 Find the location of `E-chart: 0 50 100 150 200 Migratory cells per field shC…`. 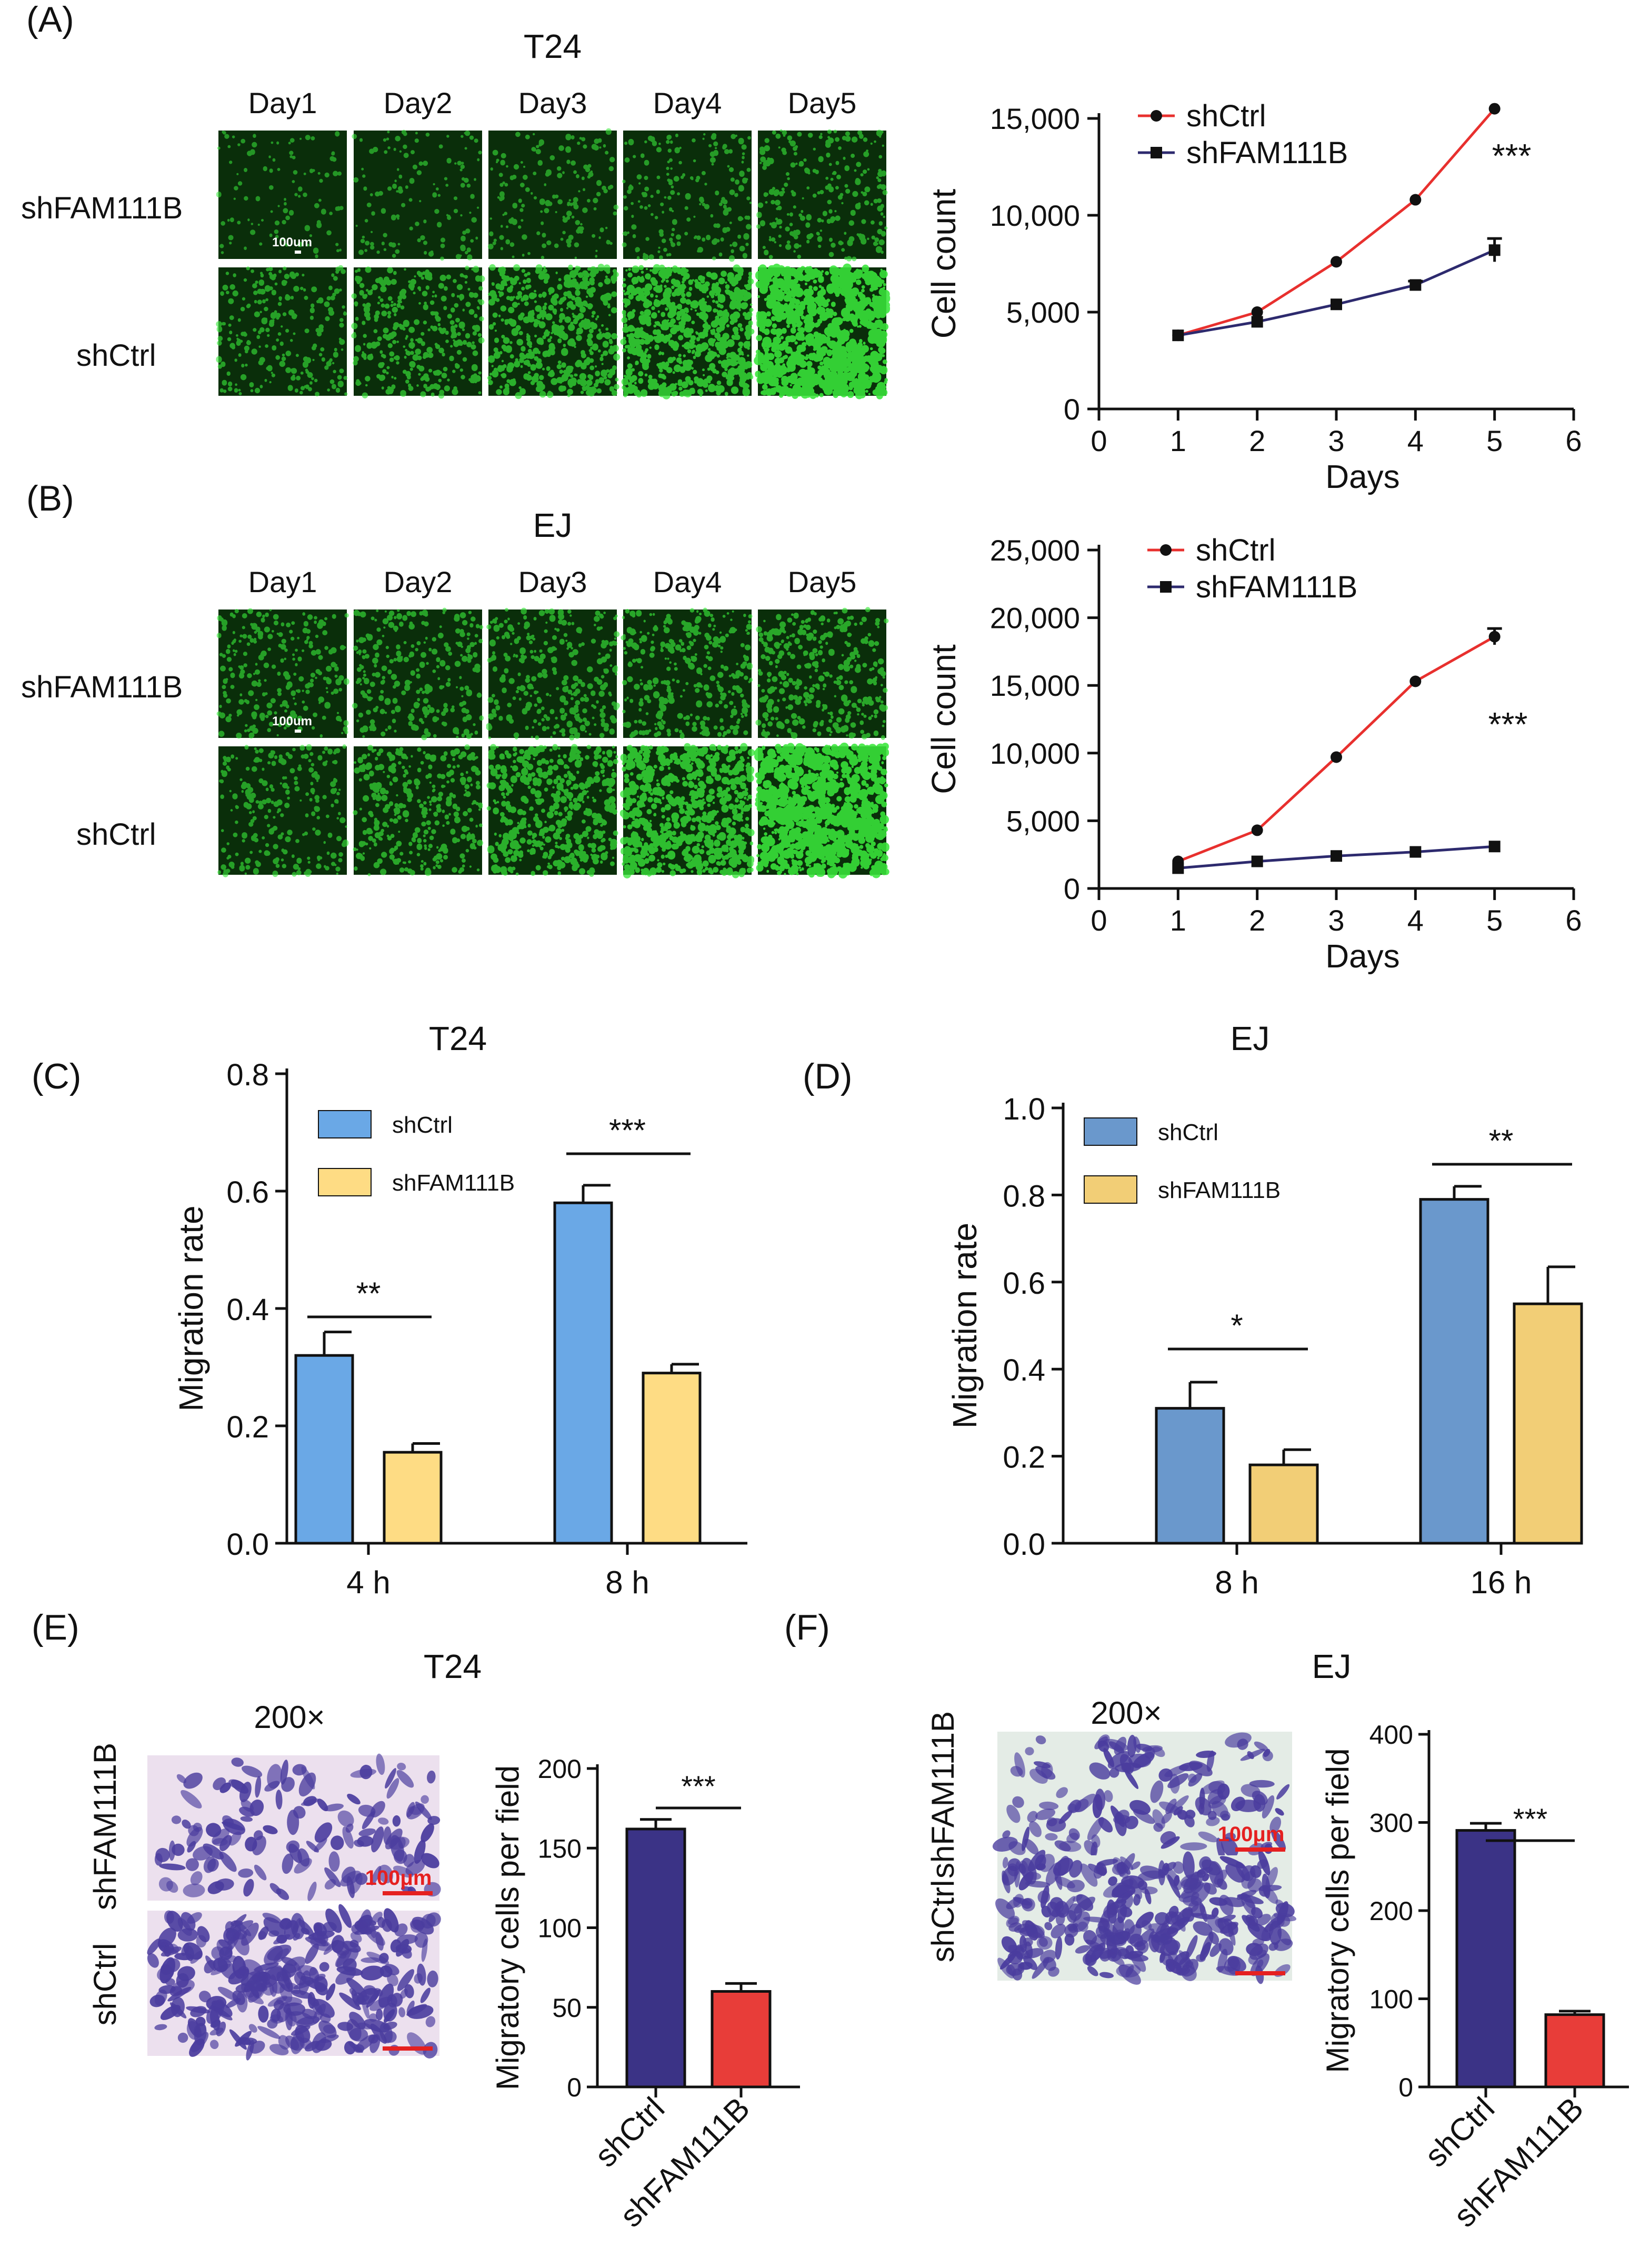

E-chart: 0 50 100 150 200 Migratory cells per field shC… is located at coordinates (645, 1994).